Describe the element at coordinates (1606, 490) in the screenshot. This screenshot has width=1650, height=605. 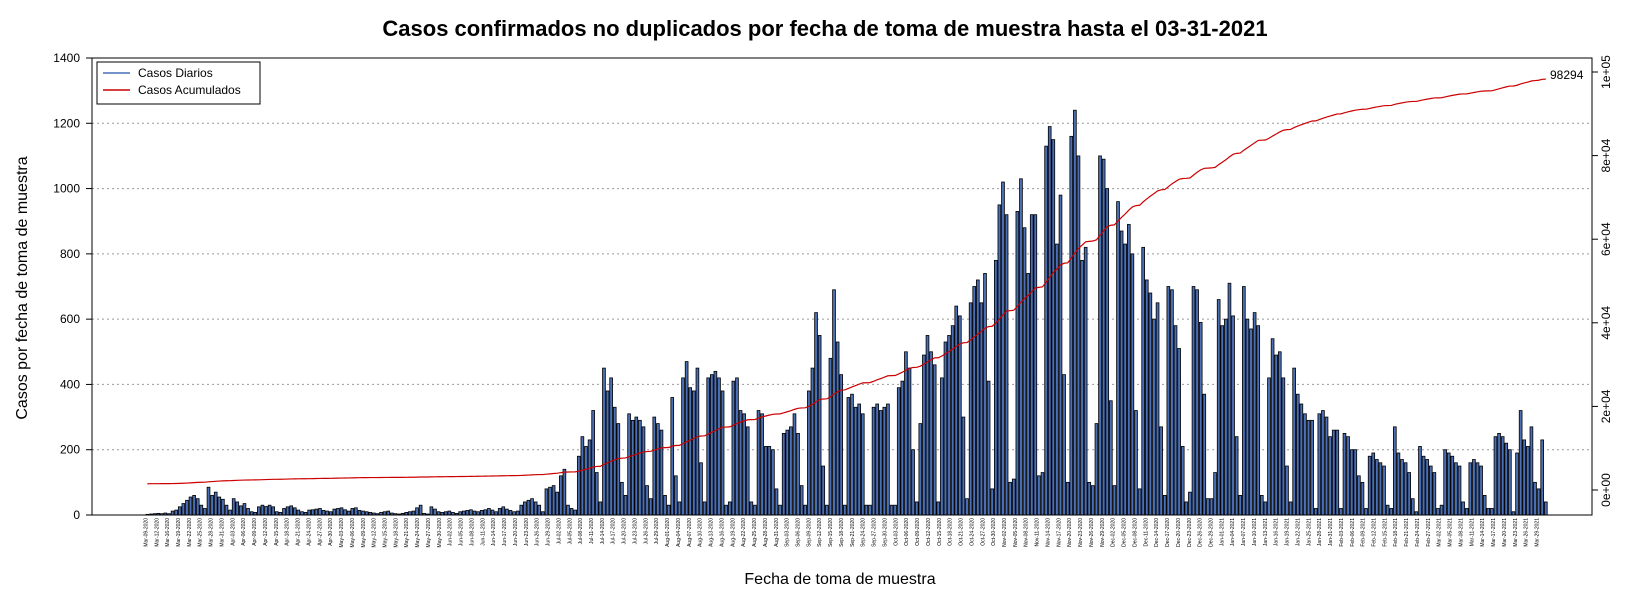
I see `y2-tick-label: 0e+00` at that location.